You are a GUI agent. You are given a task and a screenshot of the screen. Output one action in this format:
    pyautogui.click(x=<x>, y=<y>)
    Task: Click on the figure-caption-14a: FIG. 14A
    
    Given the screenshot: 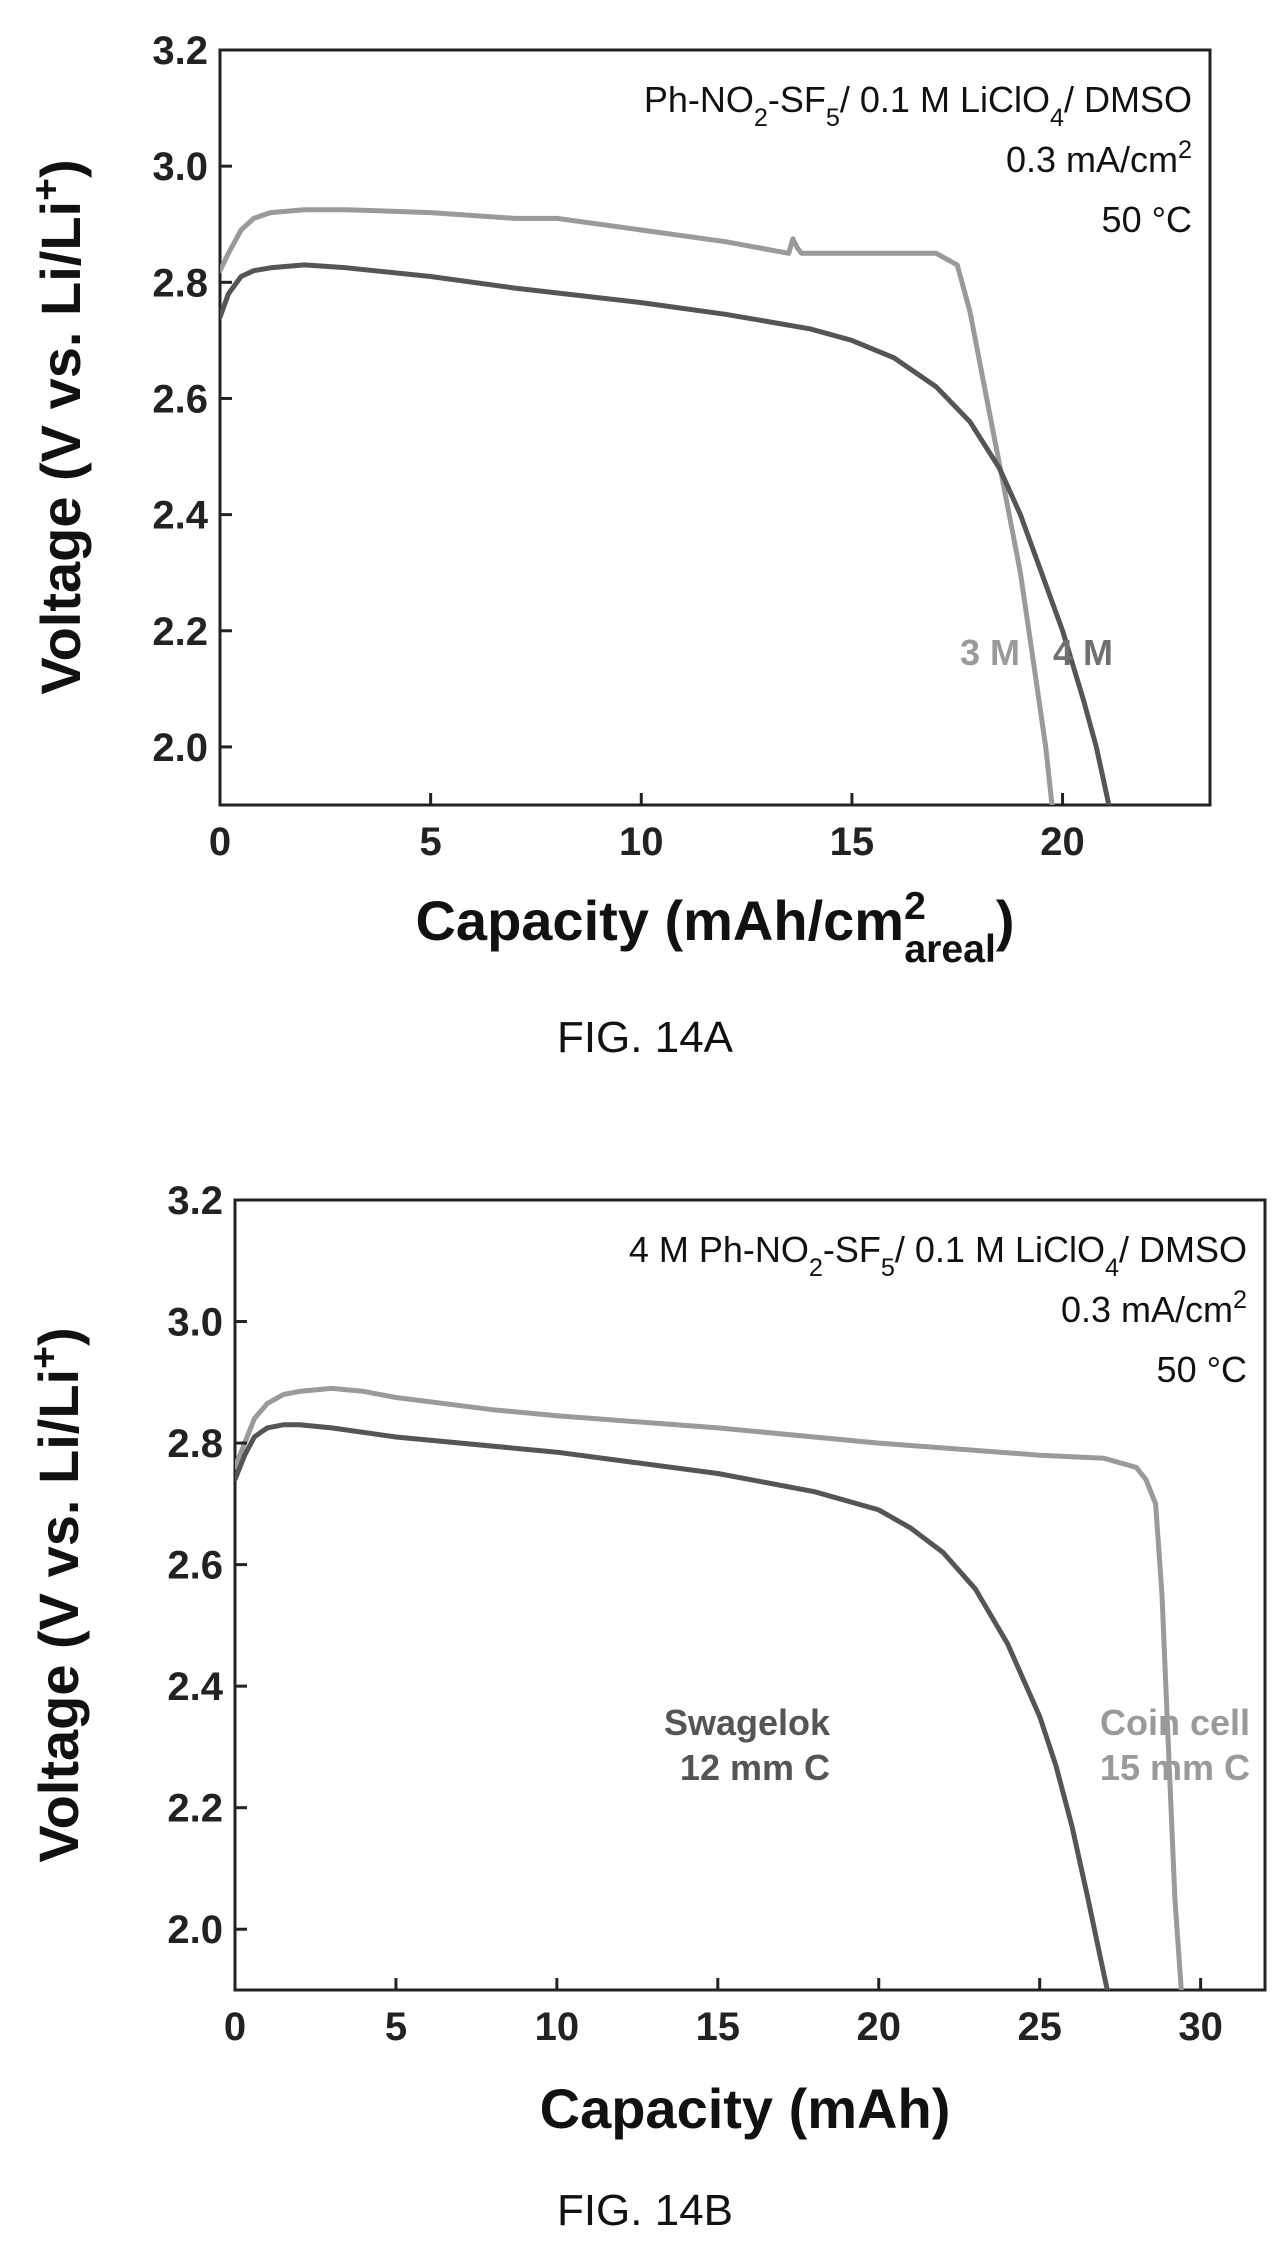 What is the action you would take?
    pyautogui.click(x=645, y=1037)
    